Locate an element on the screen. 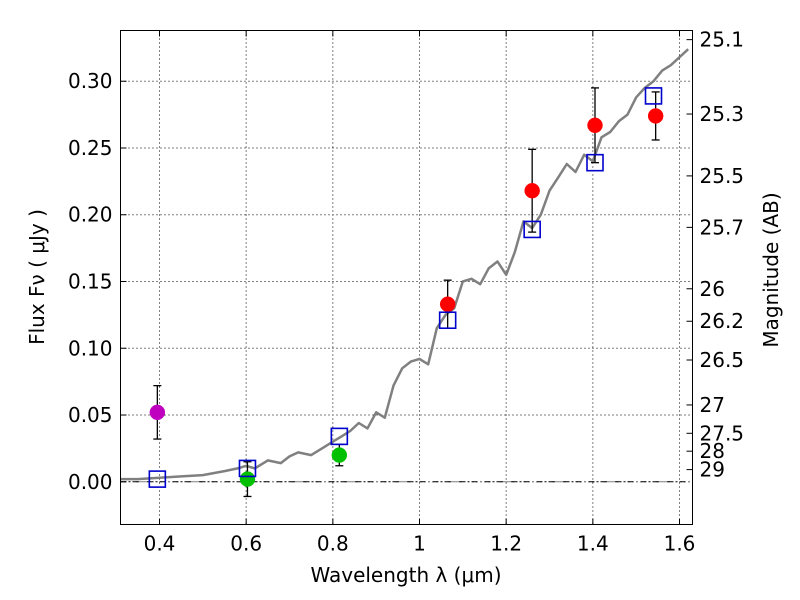 This screenshot has height=600, width=800. mag-tick-label: 29 is located at coordinates (712, 470).